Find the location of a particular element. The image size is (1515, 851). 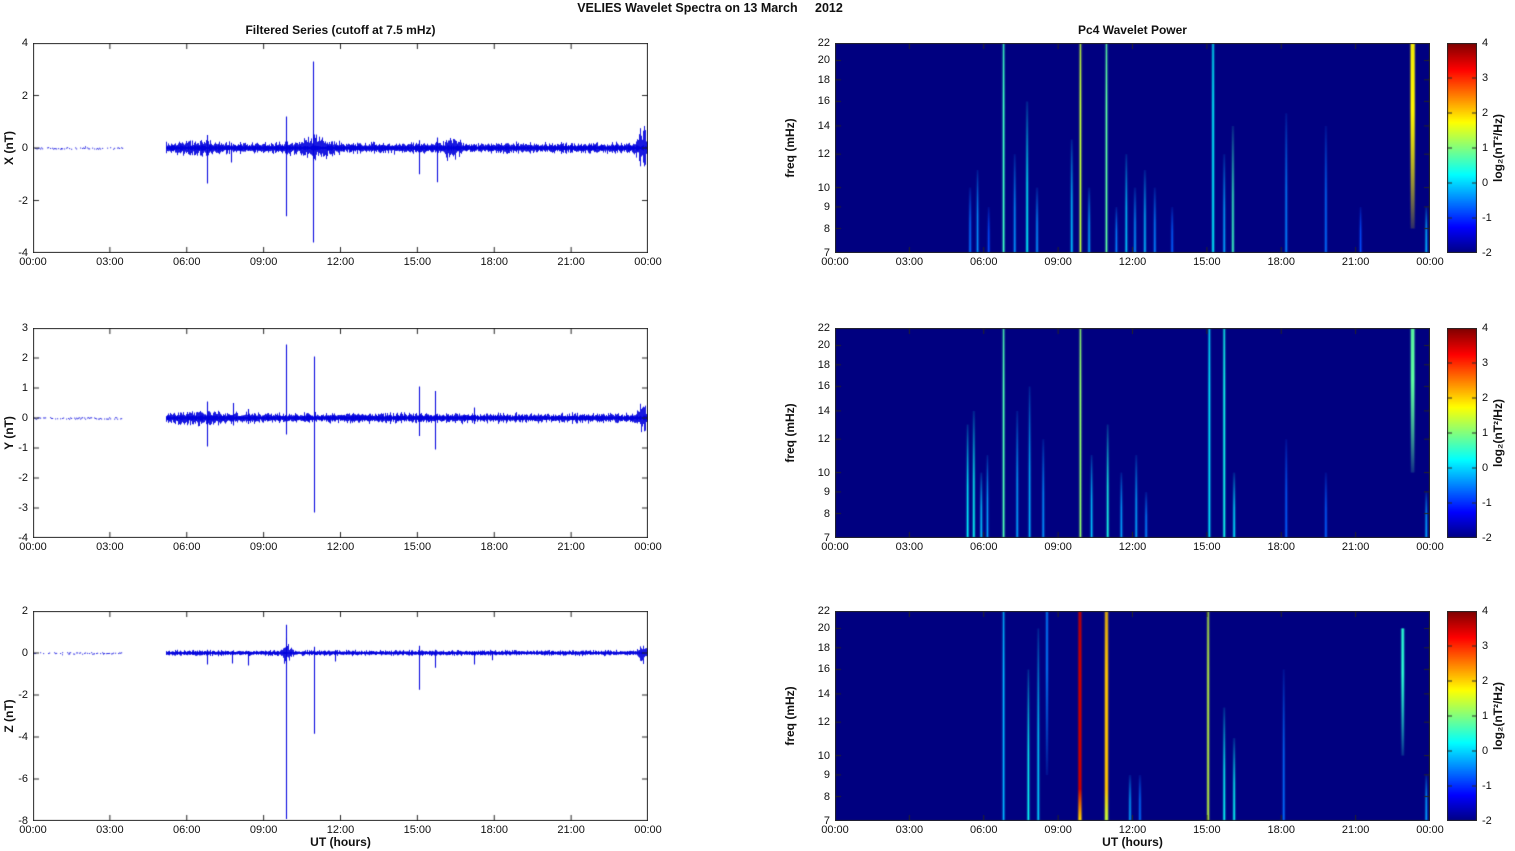

y-tick-label: 4 is located at coordinates (24, 43).